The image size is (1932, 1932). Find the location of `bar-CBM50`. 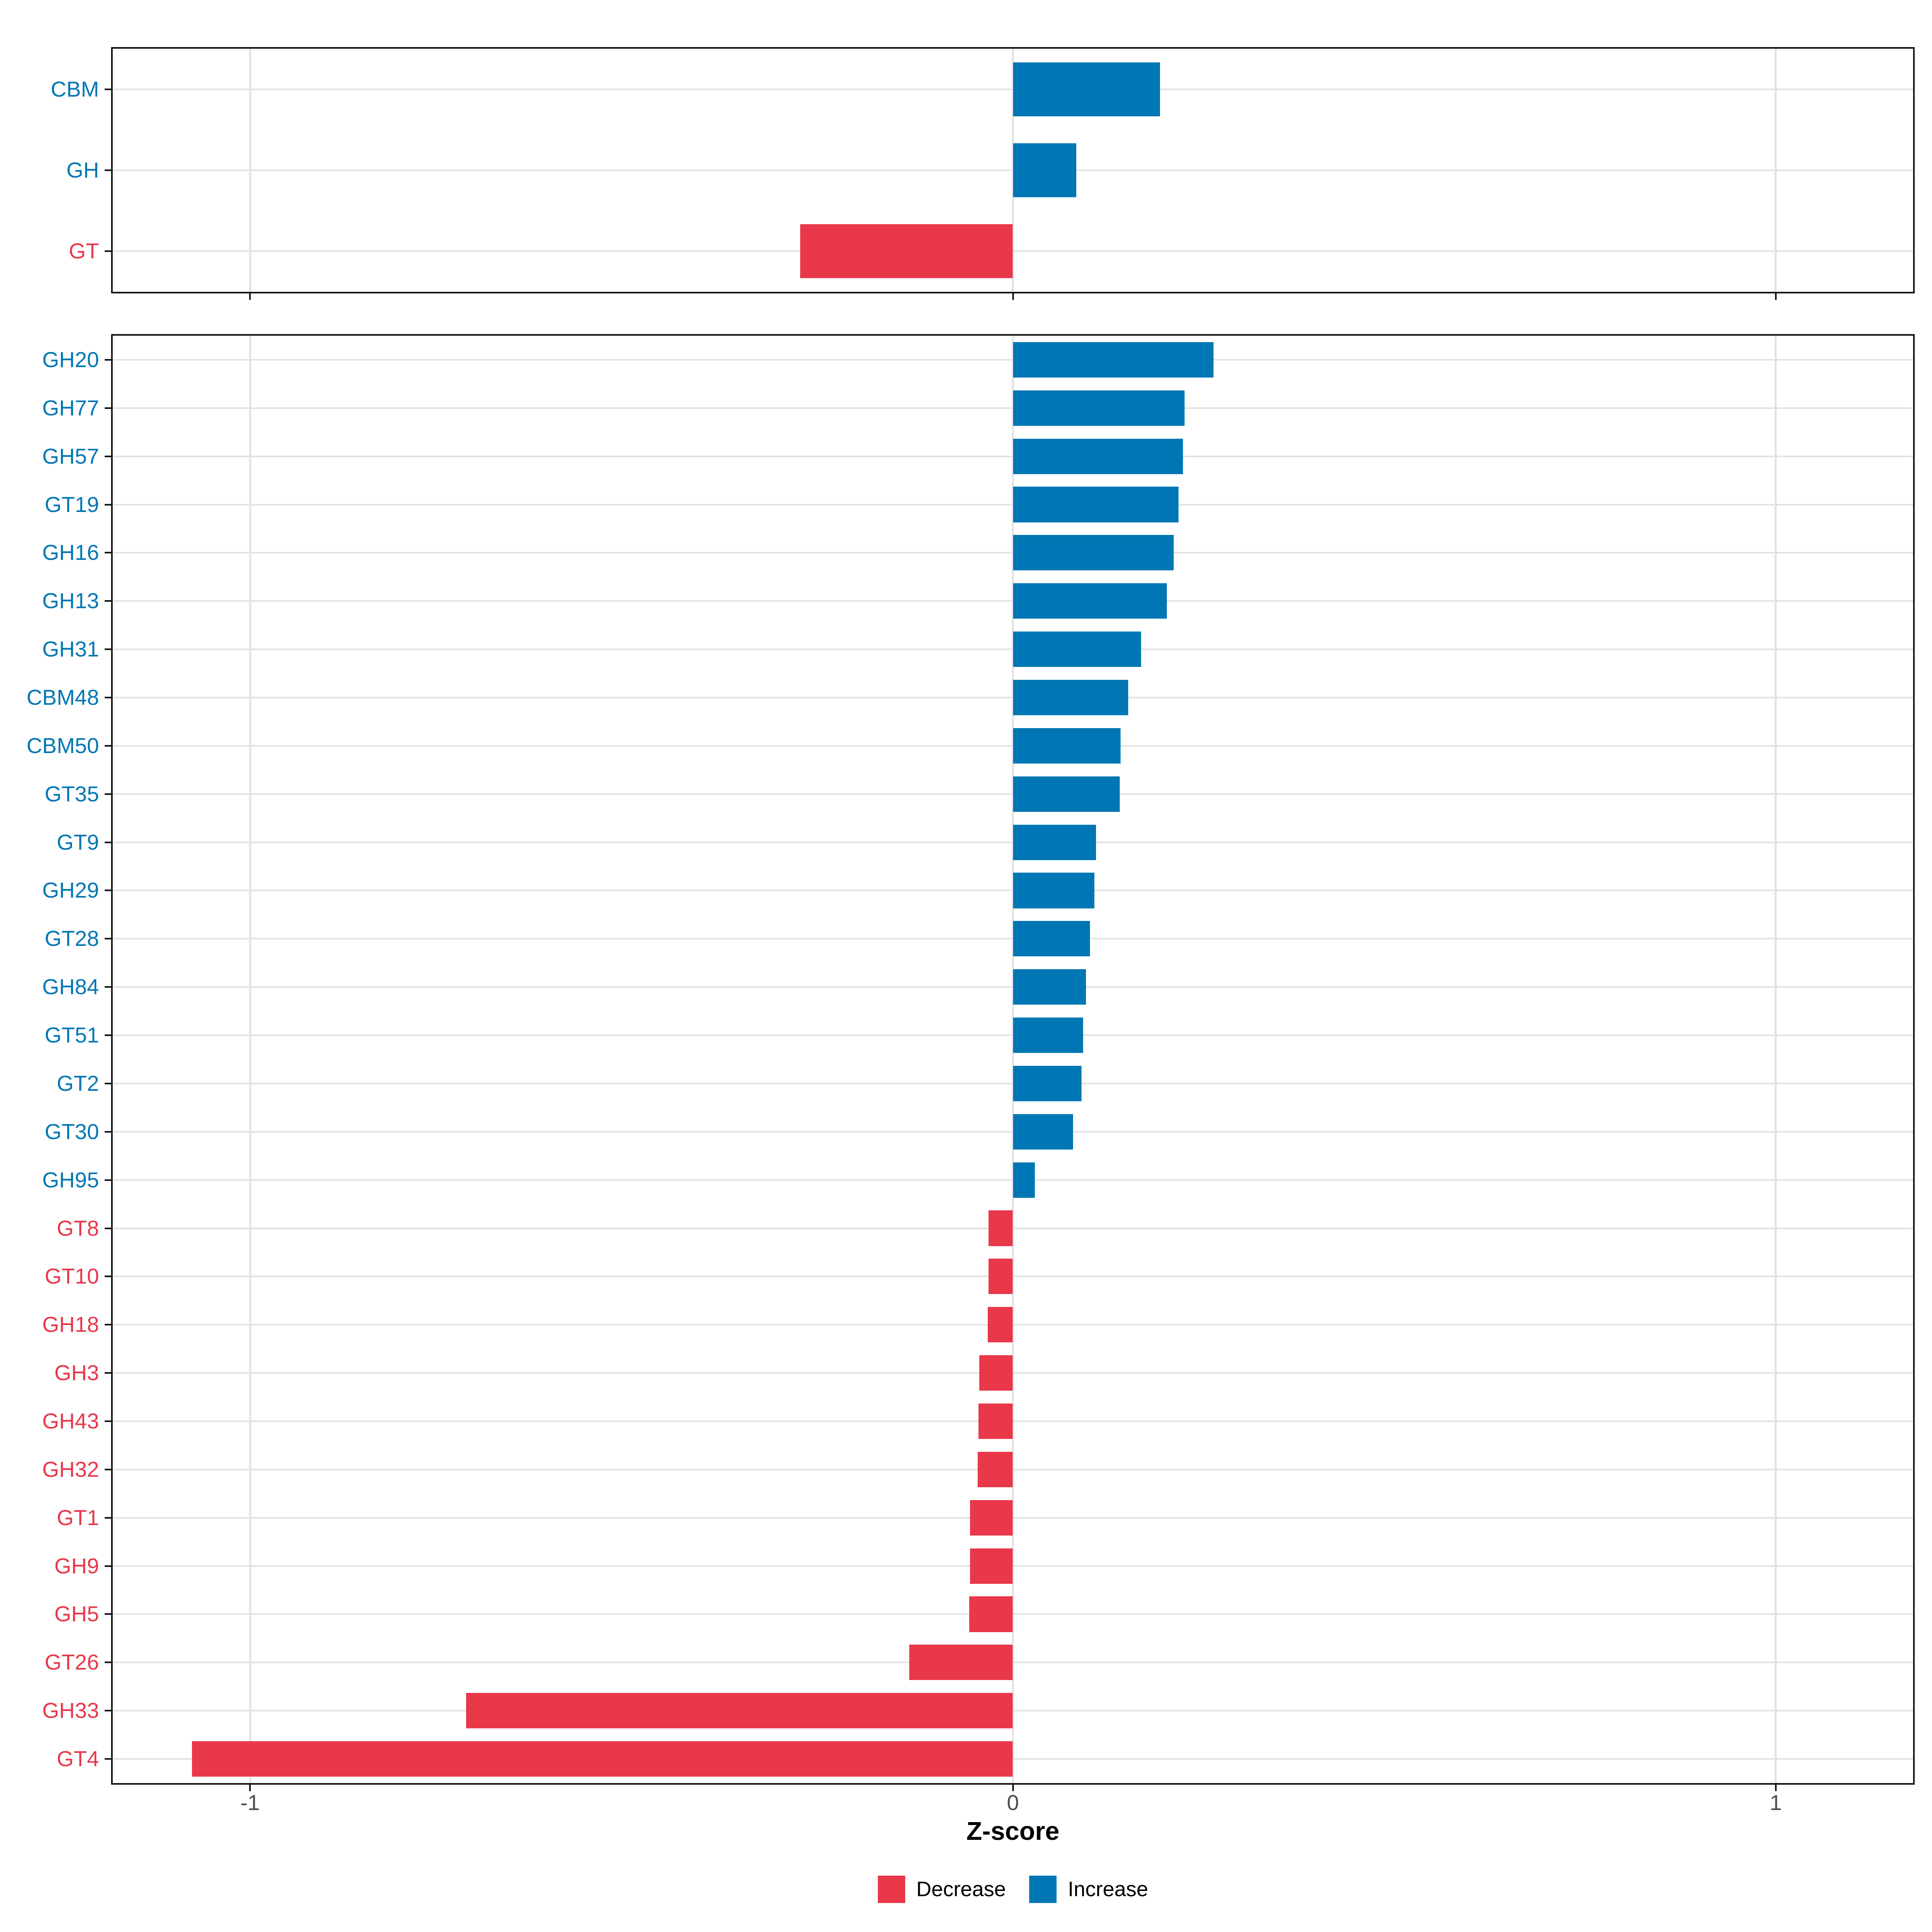

bar-CBM50 is located at coordinates (1067, 746).